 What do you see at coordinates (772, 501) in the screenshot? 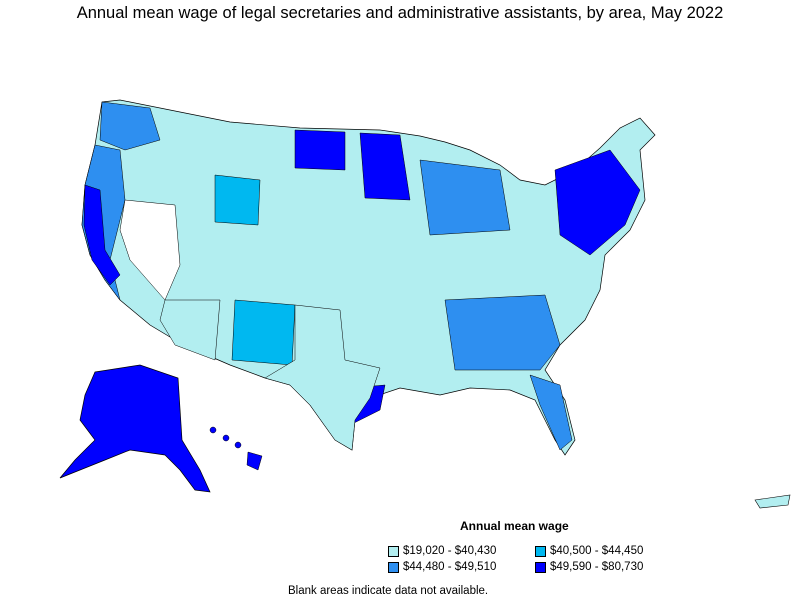
I see `puerto-rico` at bounding box center [772, 501].